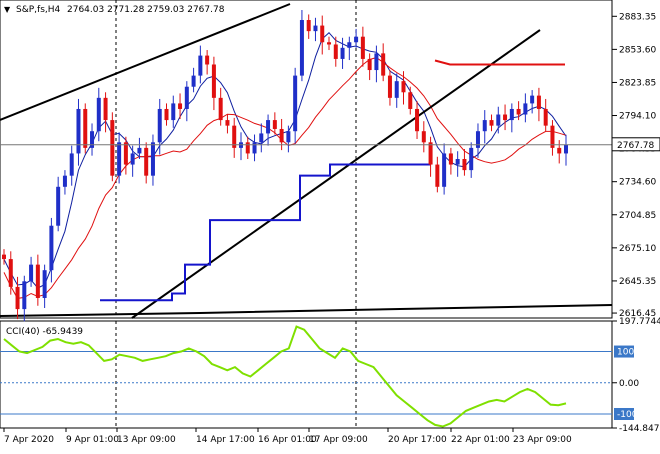 This screenshot has width=660, height=454. I want to click on collapse-arrow-icon: ▼, so click(7, 9).